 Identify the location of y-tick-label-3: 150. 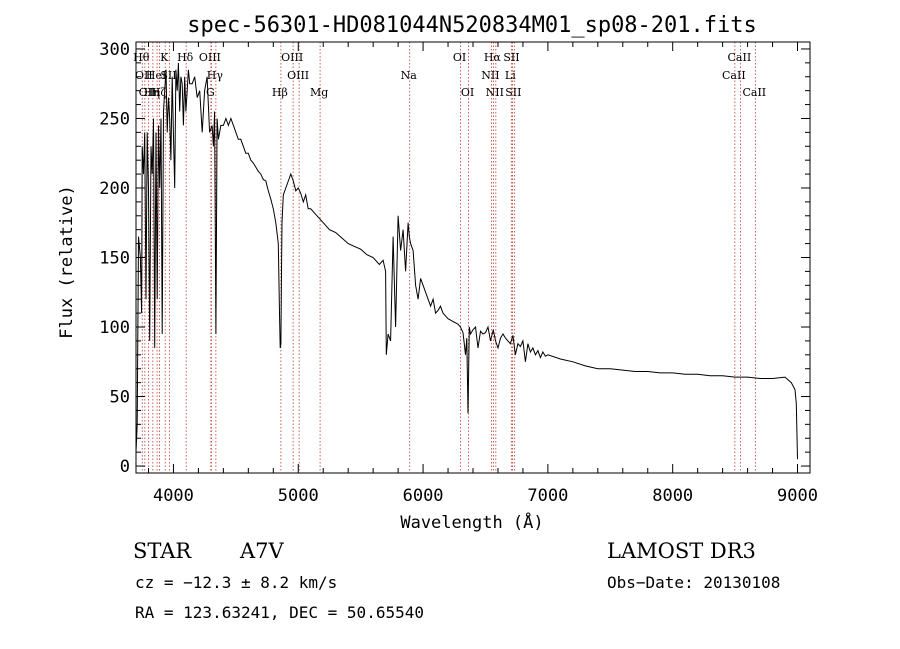
(114, 259).